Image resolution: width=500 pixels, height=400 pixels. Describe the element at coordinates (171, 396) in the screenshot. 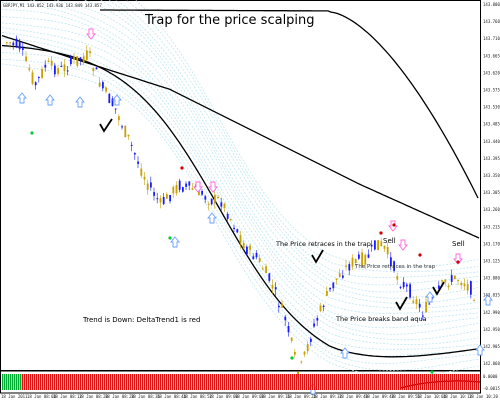

I see `time-axis-label: 18 Jan 08:44` at that location.